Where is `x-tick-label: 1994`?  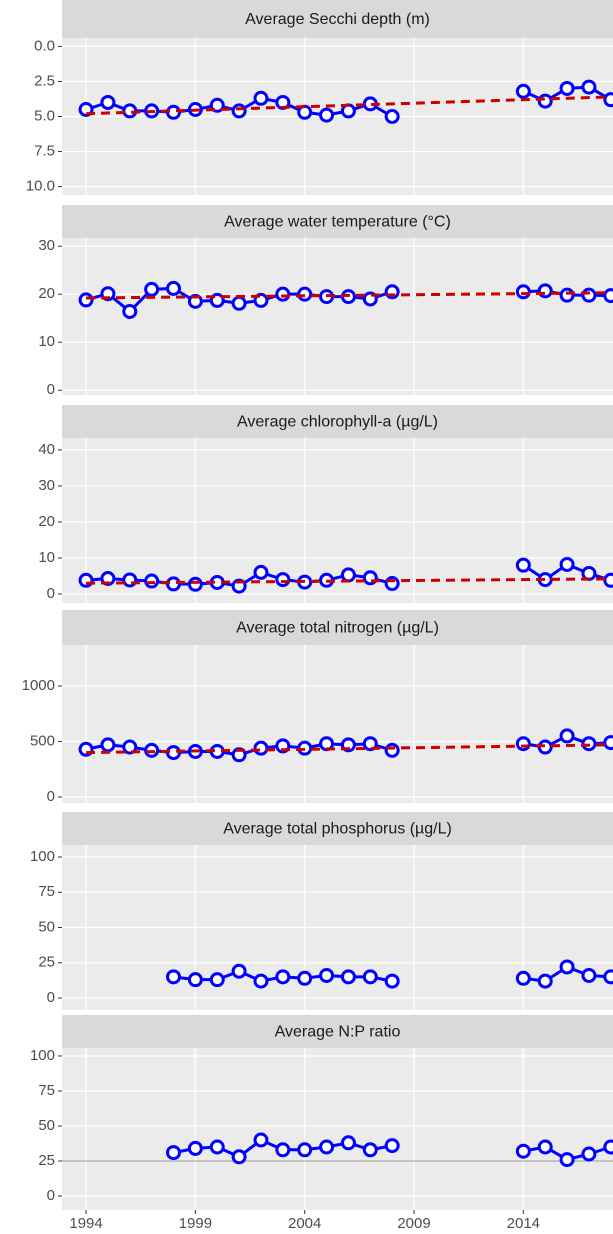
x-tick-label: 1994 is located at coordinates (85, 1223).